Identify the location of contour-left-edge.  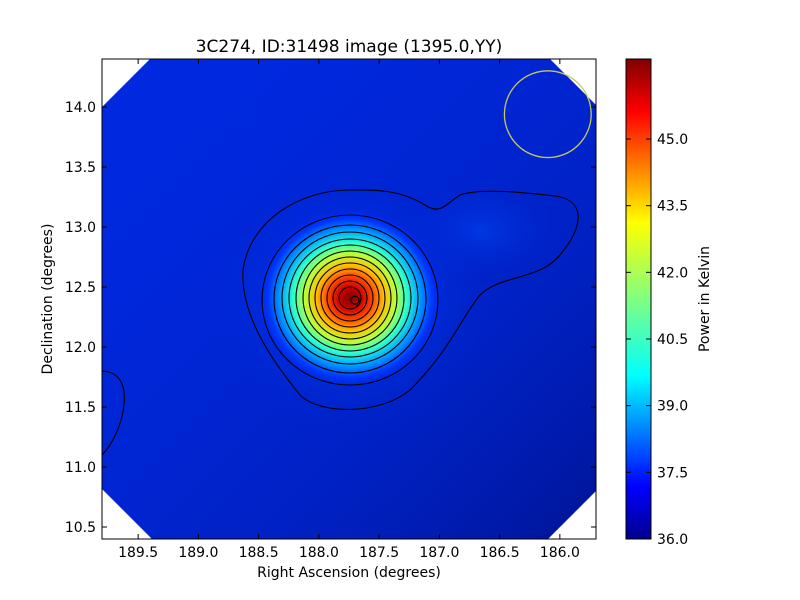
(113, 413).